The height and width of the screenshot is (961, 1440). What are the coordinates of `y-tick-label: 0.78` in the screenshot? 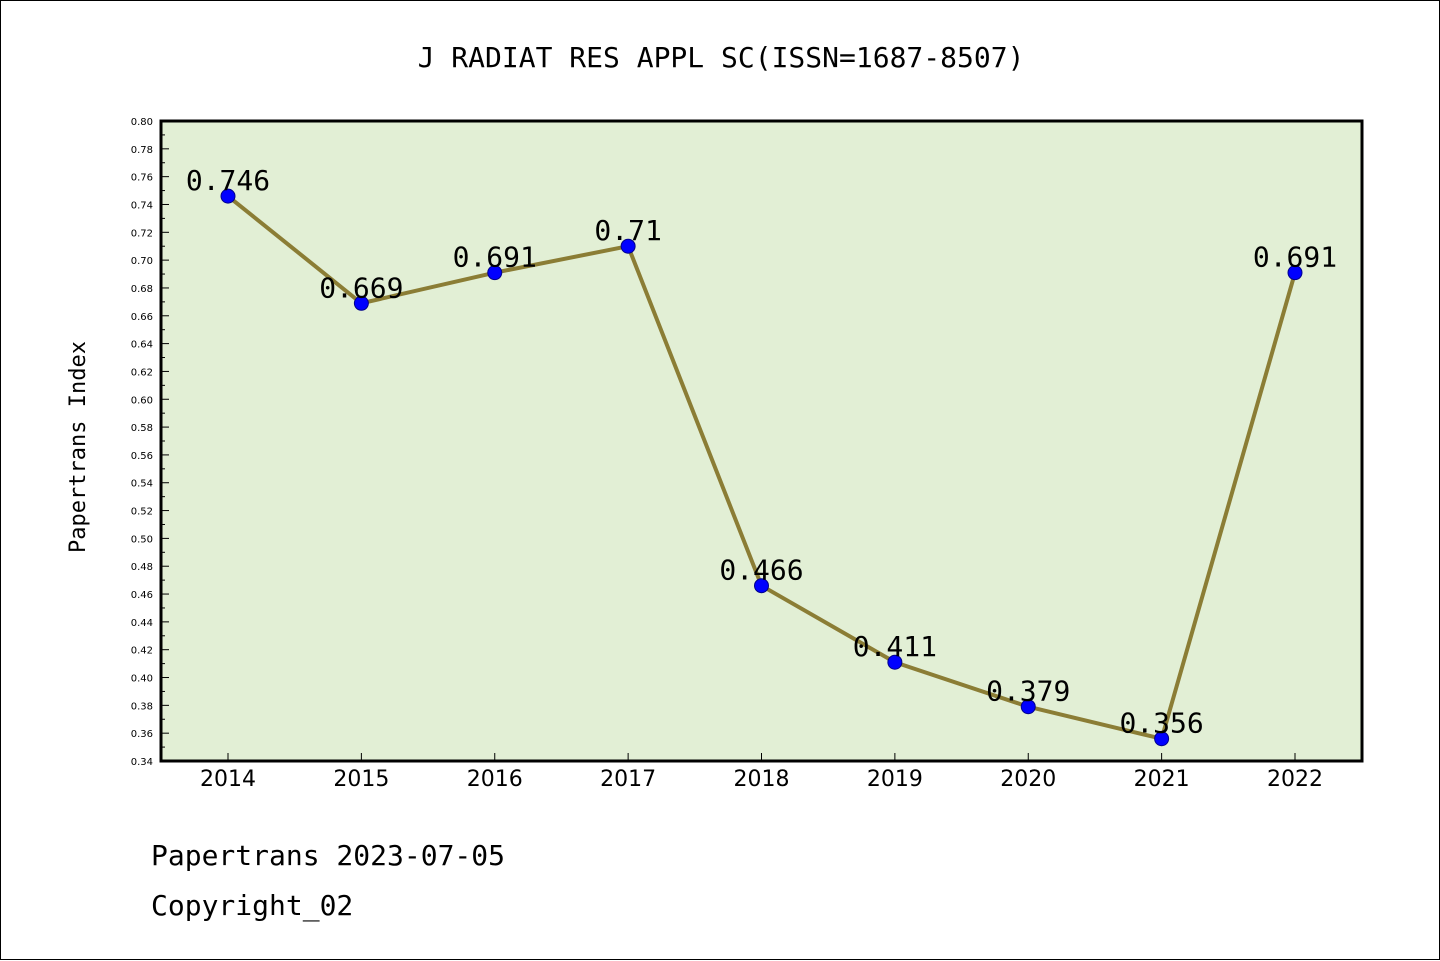 It's located at (142, 150).